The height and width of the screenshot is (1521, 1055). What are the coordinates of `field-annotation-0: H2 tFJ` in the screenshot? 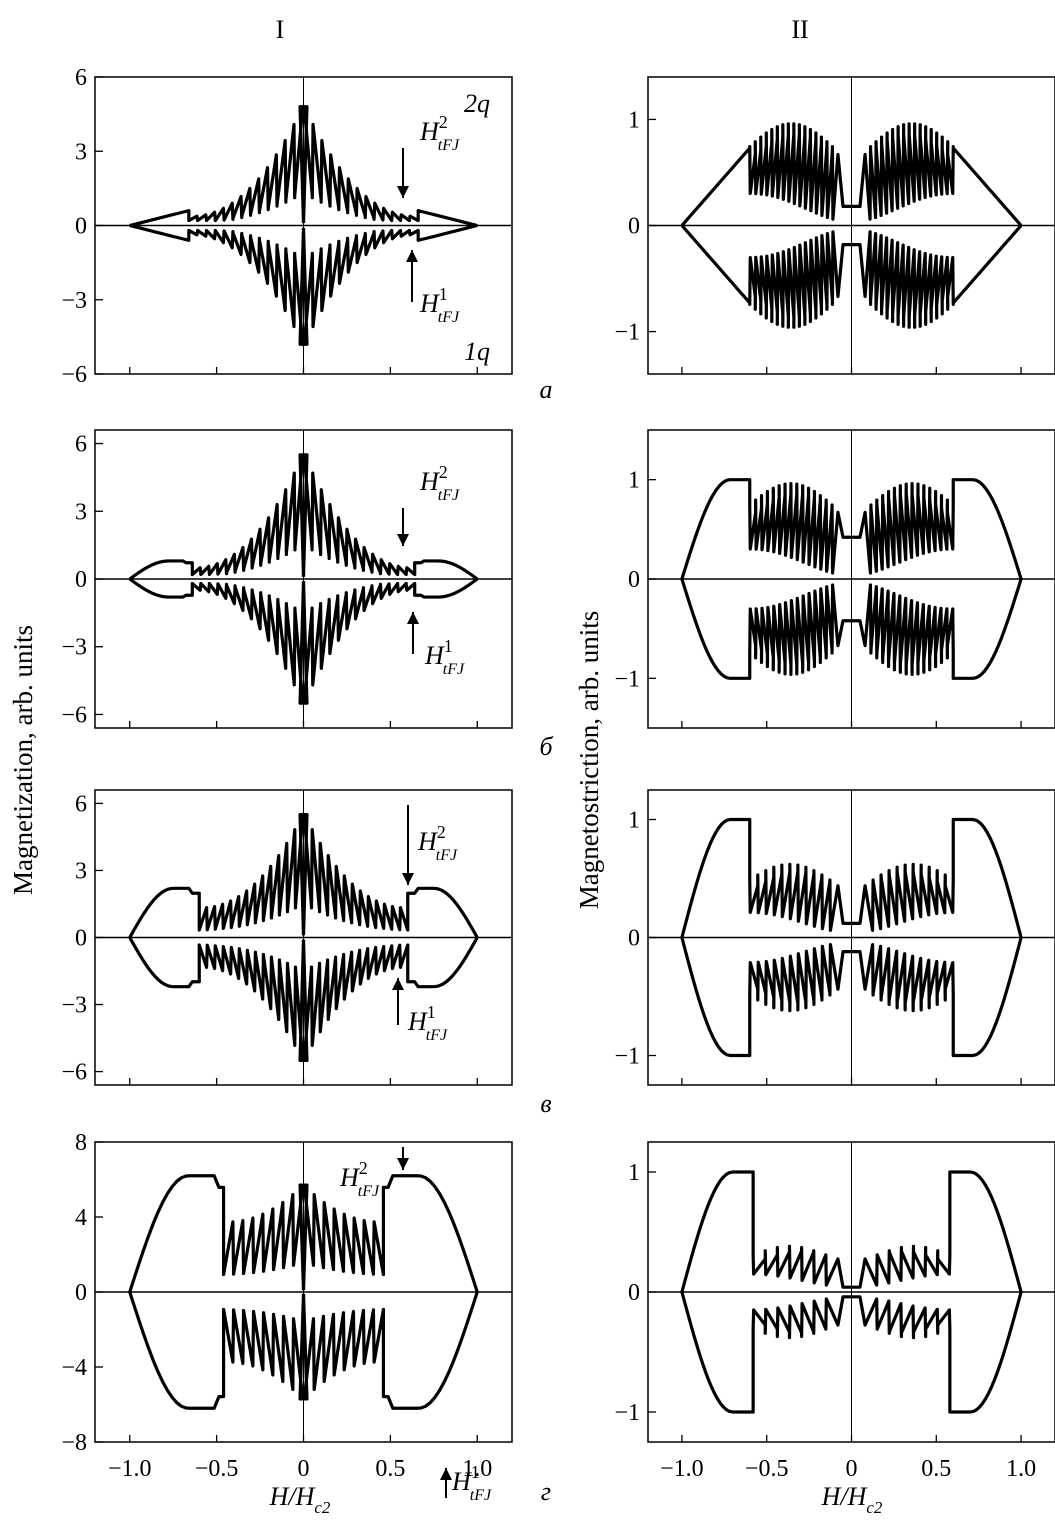 It's located at (428, 155).